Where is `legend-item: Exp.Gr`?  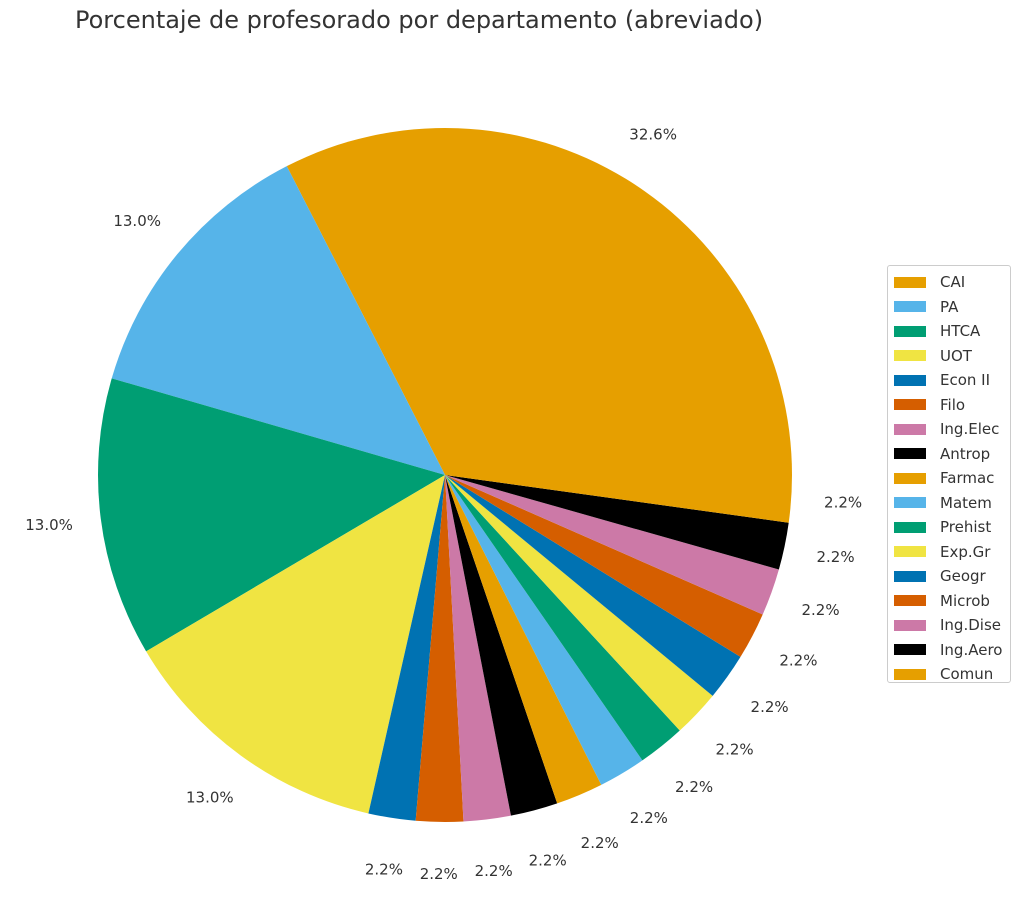
legend-item: Exp.Gr is located at coordinates (952, 552).